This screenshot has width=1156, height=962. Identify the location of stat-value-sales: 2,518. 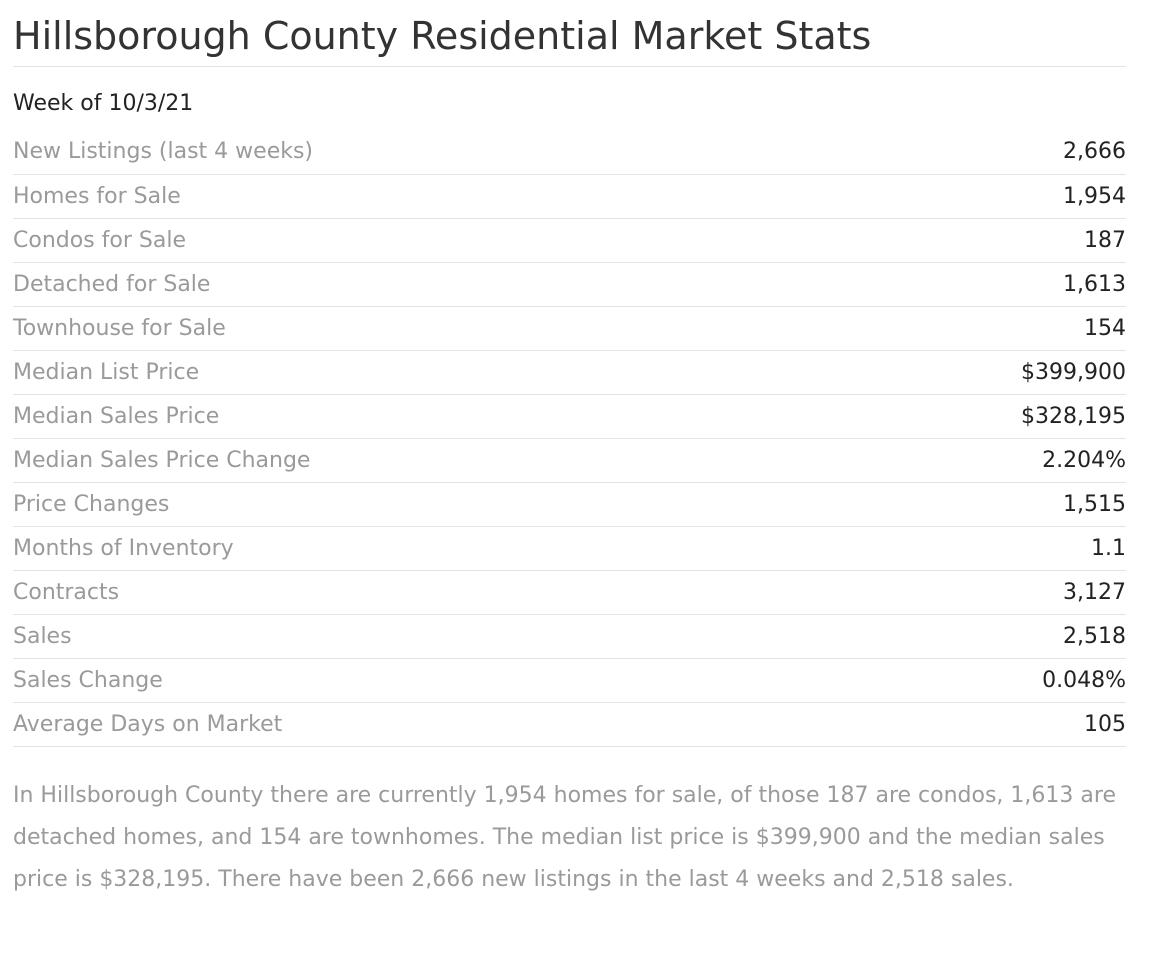
(981, 636).